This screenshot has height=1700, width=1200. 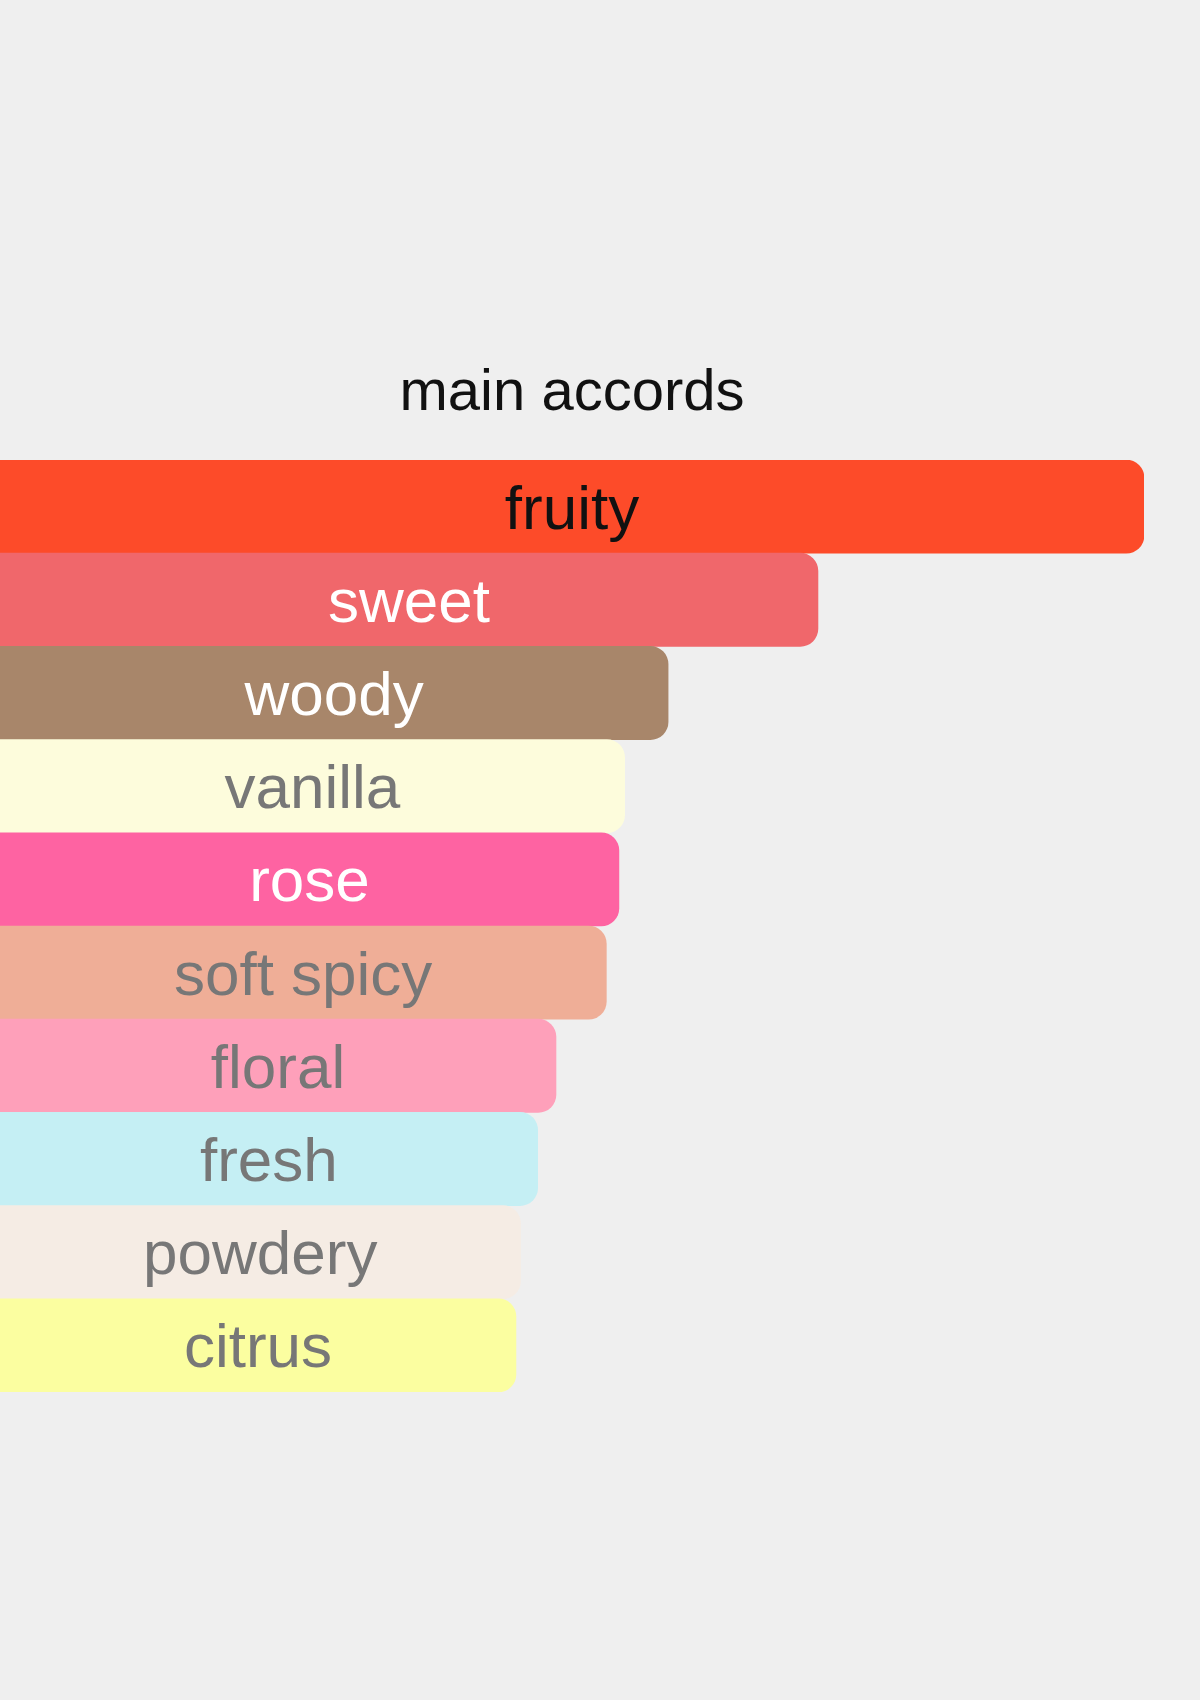 I want to click on chart-title: main accords, so click(x=572, y=389).